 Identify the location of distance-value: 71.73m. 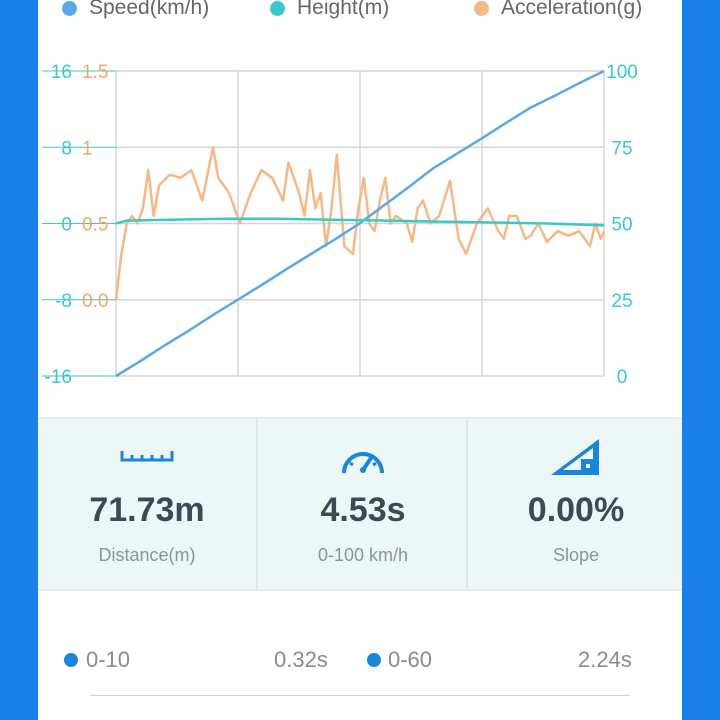
(147, 510).